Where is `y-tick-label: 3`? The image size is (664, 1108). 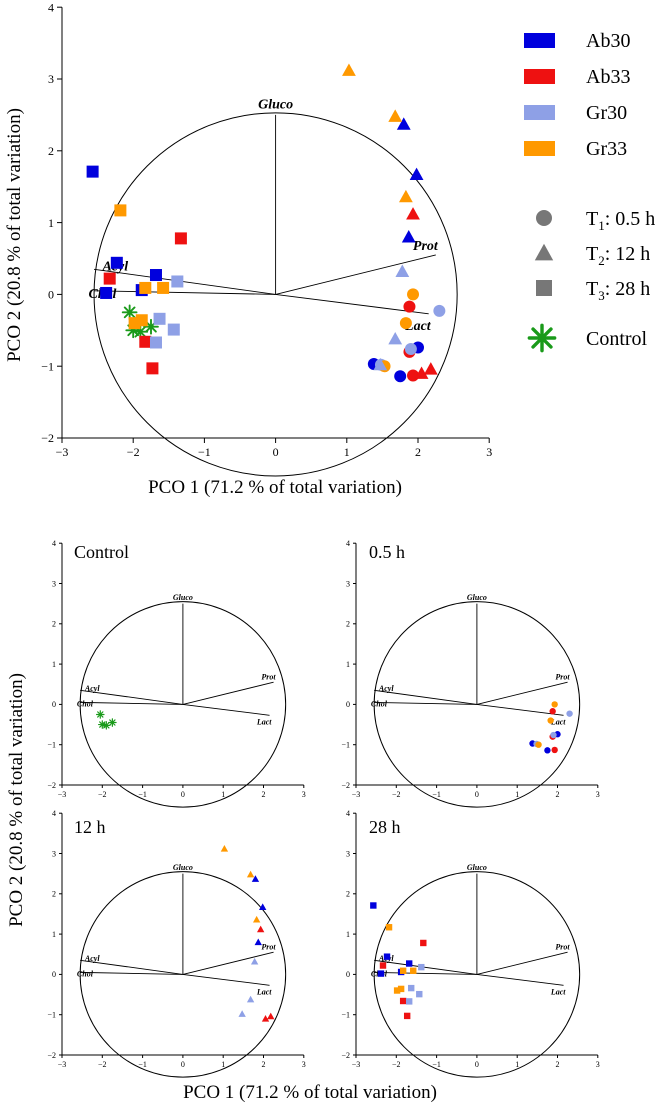 y-tick-label: 3 is located at coordinates (348, 853).